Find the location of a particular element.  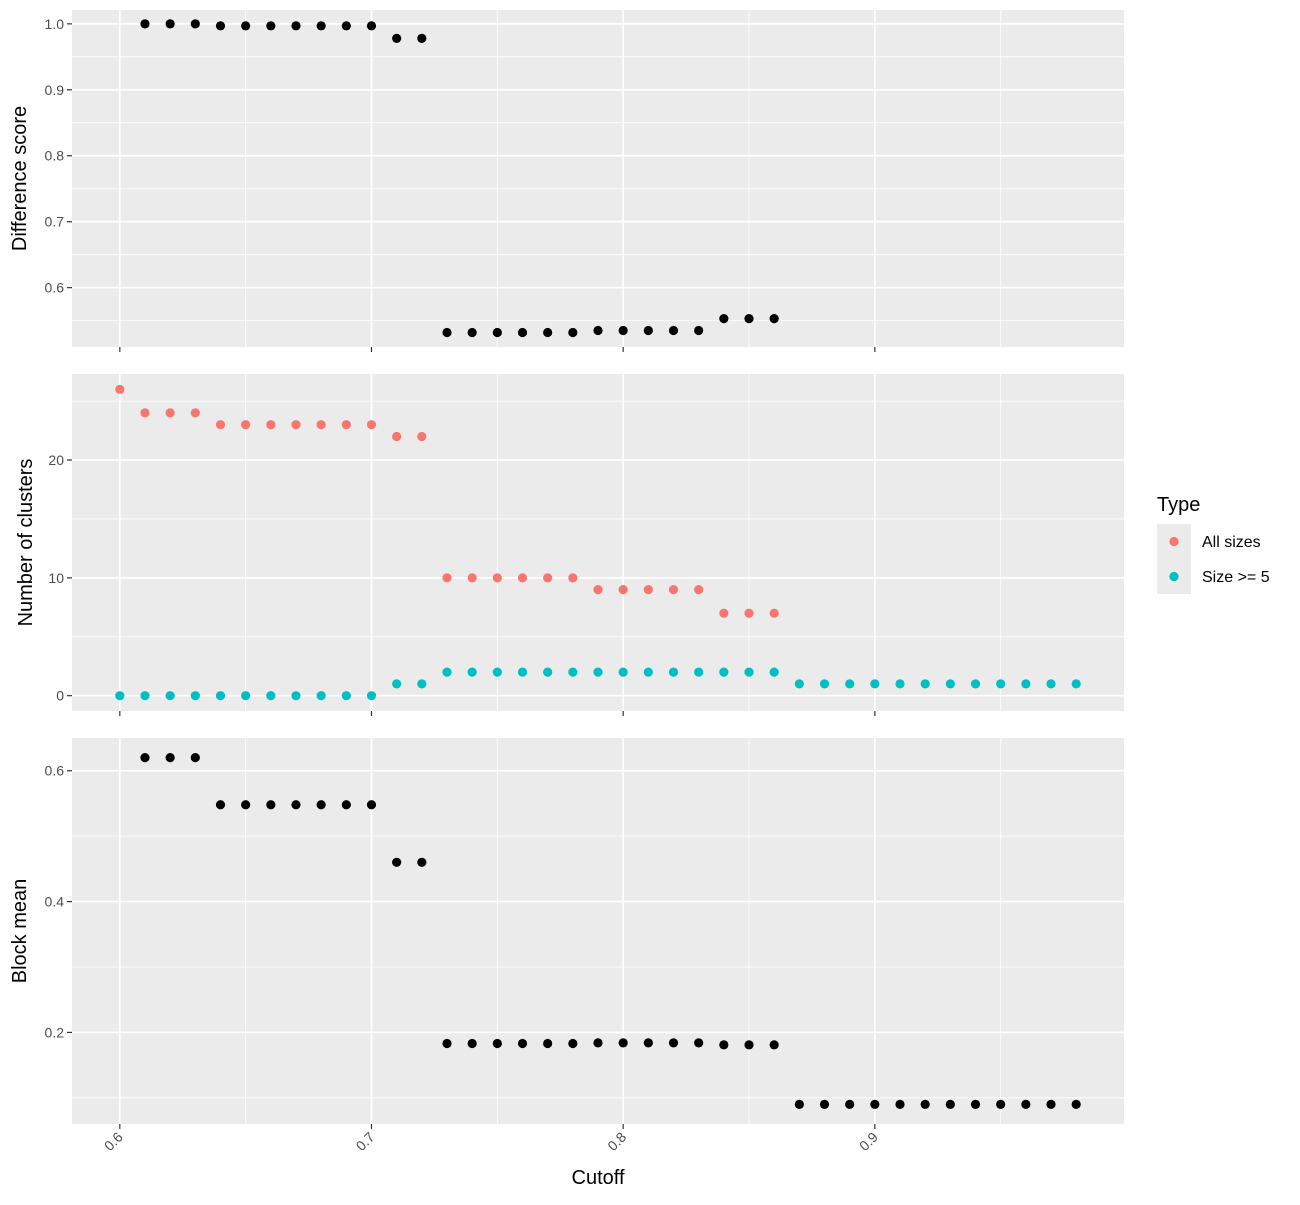

legend: Type All sizes Size >= 5 is located at coordinates (1213, 544).